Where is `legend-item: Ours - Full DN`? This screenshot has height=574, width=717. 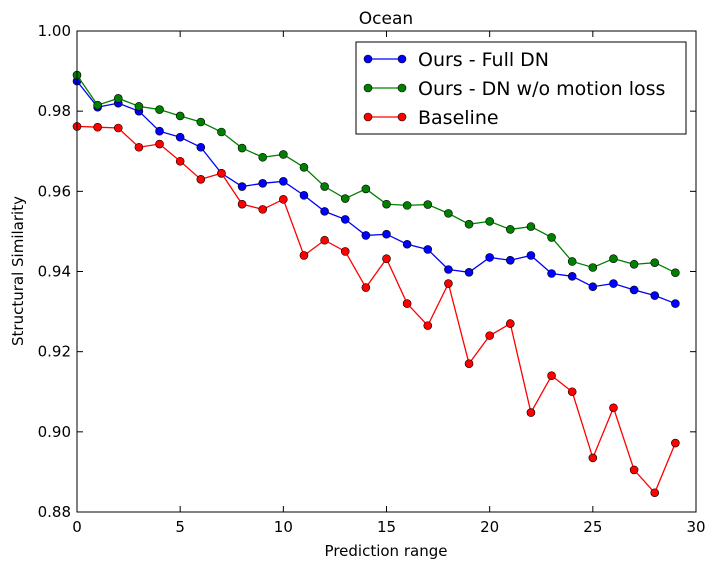 legend-item: Ours - Full DN is located at coordinates (456, 60).